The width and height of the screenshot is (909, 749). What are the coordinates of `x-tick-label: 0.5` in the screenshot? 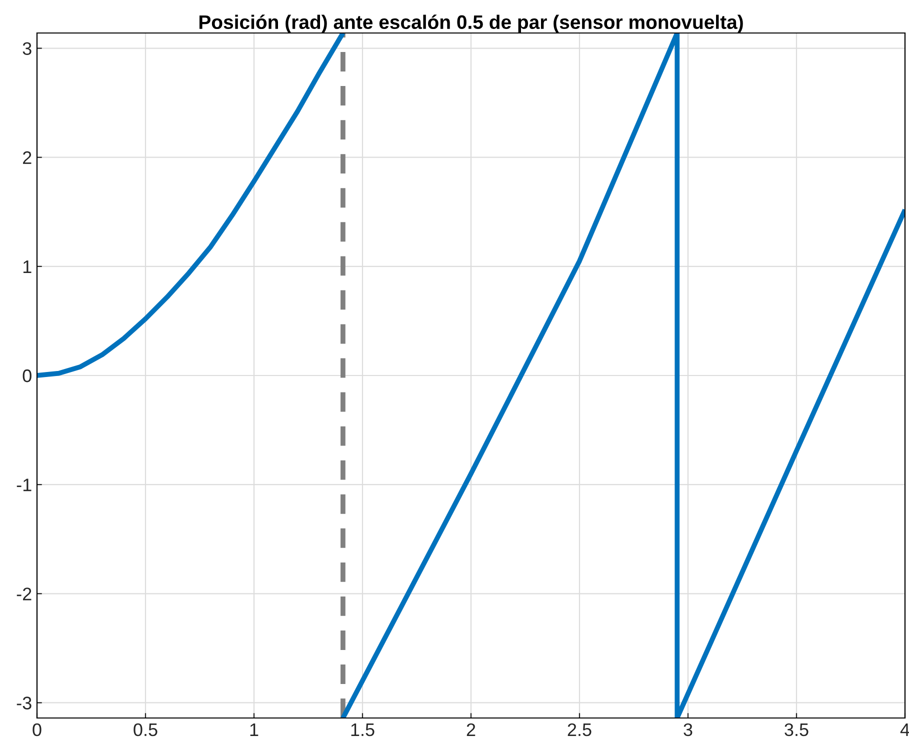 It's located at (146, 729).